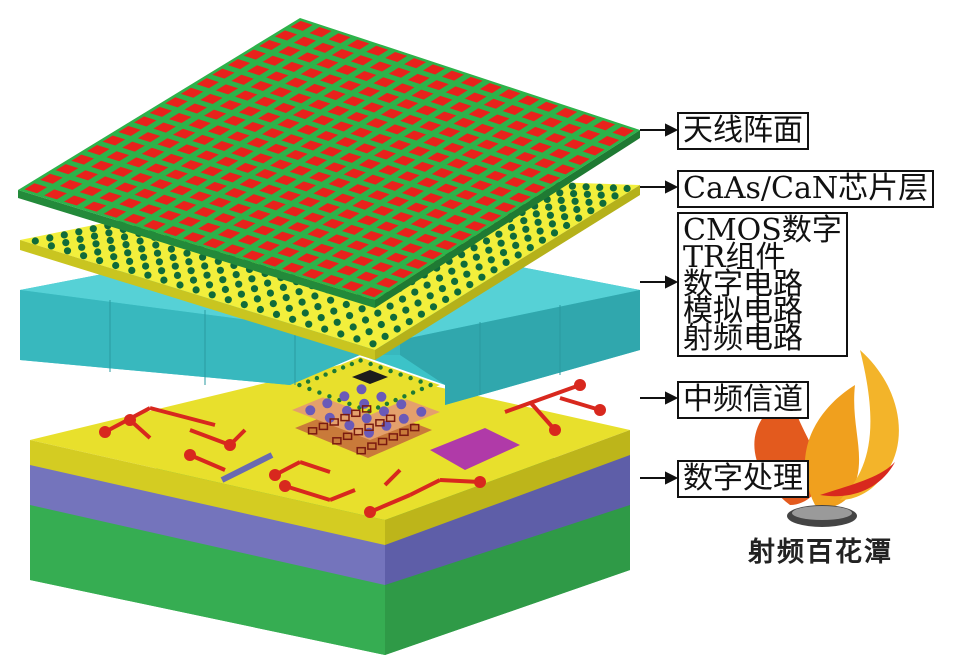 The image size is (962, 661). I want to click on label-analog-circuit: 模拟电路, so click(743, 311).